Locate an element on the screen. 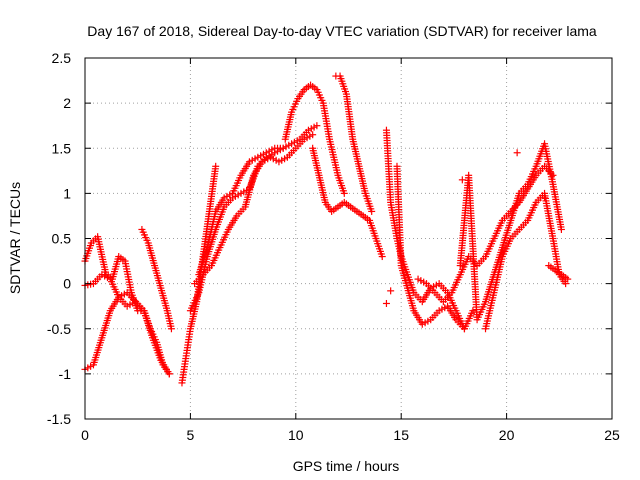  y-tick-label: 2 is located at coordinates (67, 103).